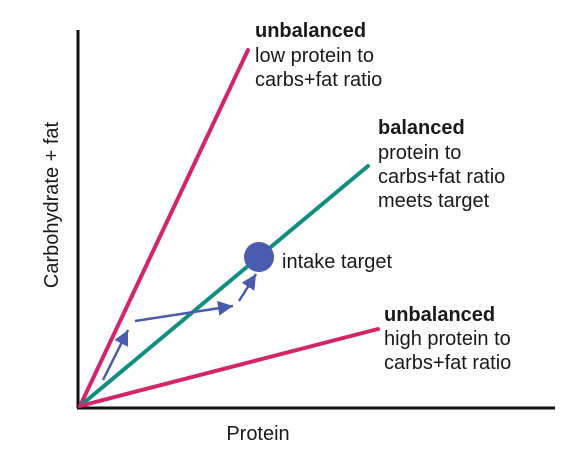  I want to click on middle-line-desc-1: protein to, so click(419, 153).